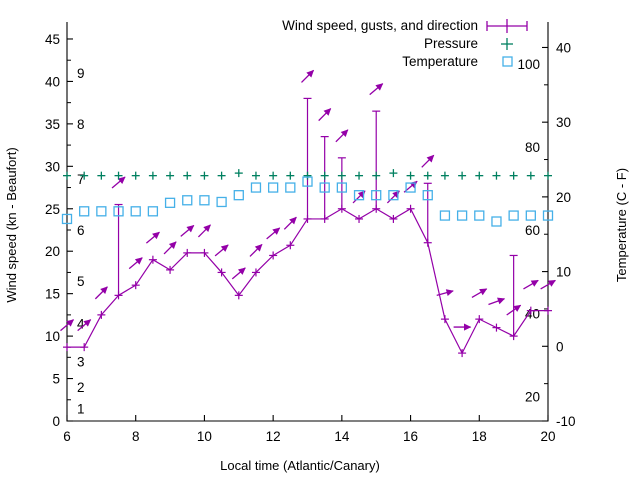 The image size is (640, 480). I want to click on pressure-markers, so click(307, 174).